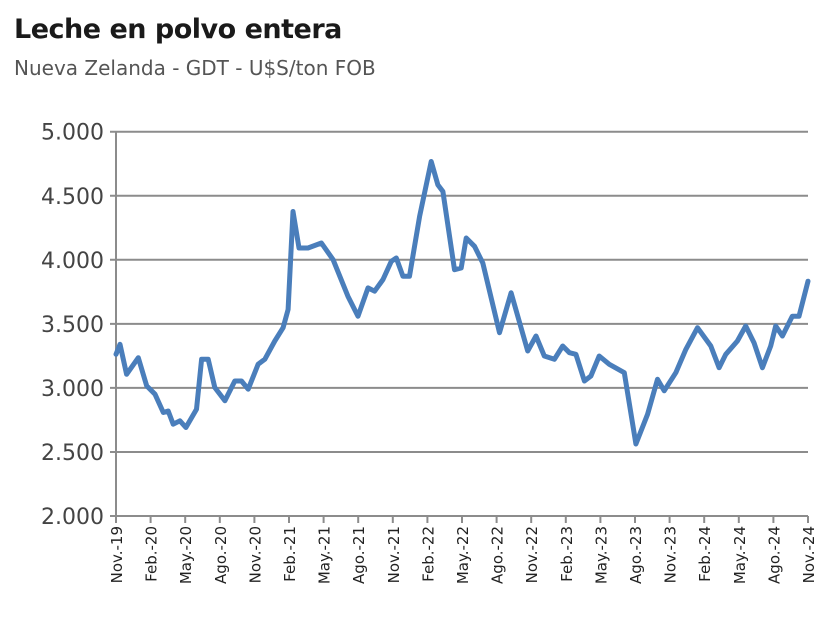 Image resolution: width=840 pixels, height=630 pixels. What do you see at coordinates (117, 554) in the screenshot?
I see `x-tick-label: Nov.-19` at bounding box center [117, 554].